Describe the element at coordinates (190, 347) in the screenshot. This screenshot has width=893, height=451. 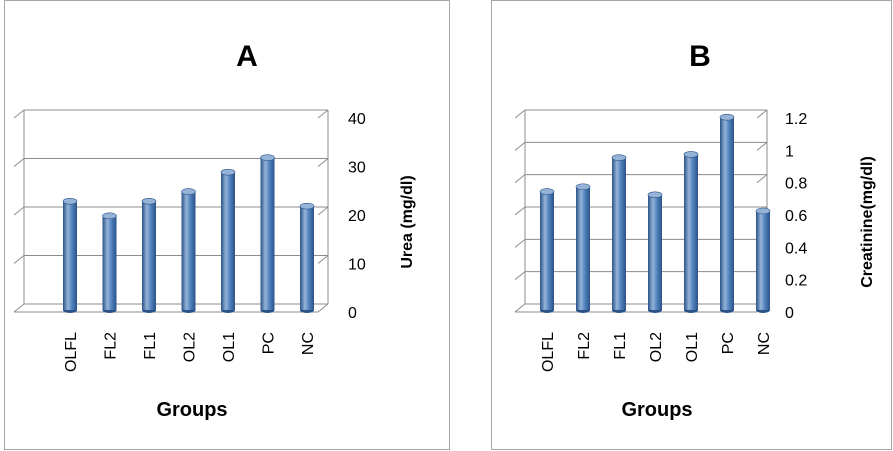
I see `x-tick-label: OL2` at that location.